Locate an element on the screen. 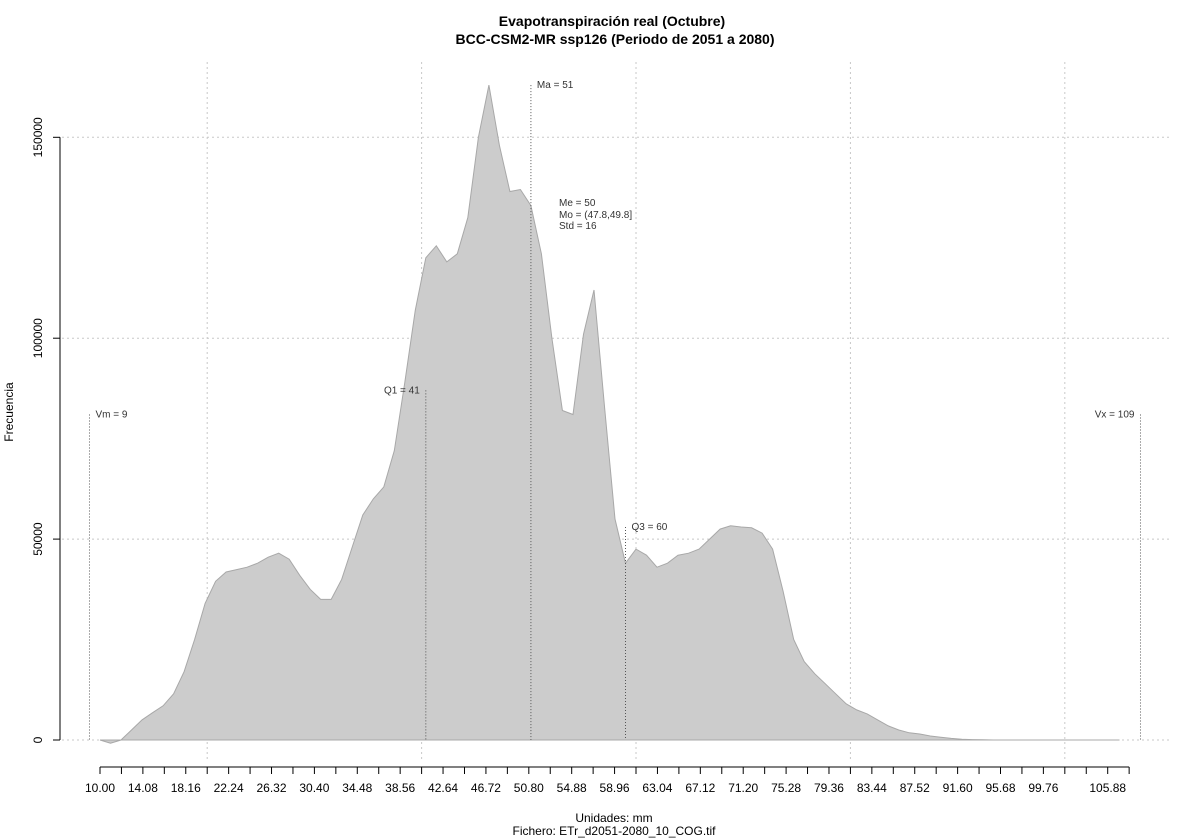  x-tick-label: 38.56 is located at coordinates (400, 788).